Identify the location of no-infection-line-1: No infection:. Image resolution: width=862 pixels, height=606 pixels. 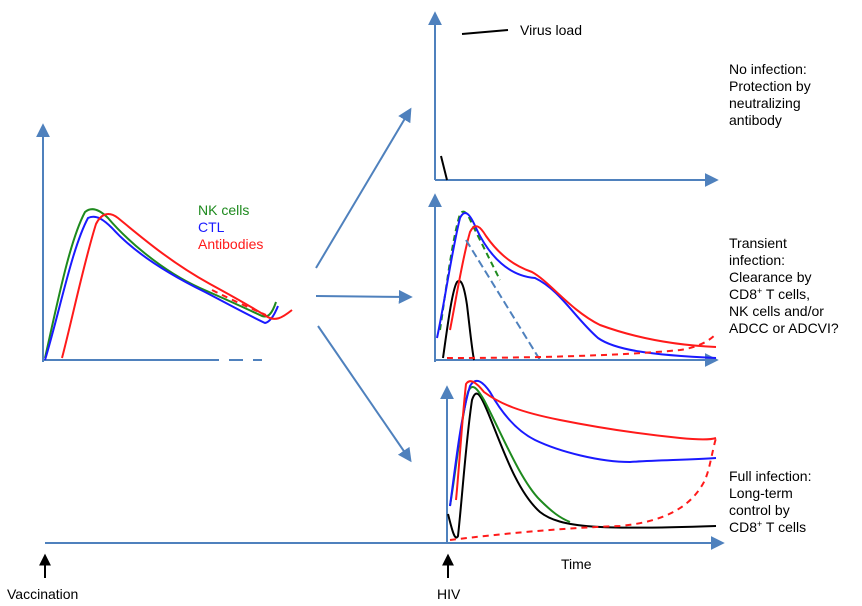
(768, 69).